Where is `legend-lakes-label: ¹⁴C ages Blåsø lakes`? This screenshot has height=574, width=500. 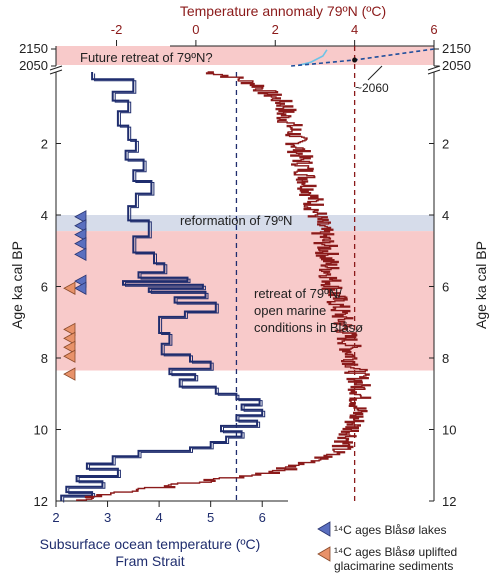 legend-lakes-label: ¹⁴C ages Blåsø lakes is located at coordinates (390, 530).